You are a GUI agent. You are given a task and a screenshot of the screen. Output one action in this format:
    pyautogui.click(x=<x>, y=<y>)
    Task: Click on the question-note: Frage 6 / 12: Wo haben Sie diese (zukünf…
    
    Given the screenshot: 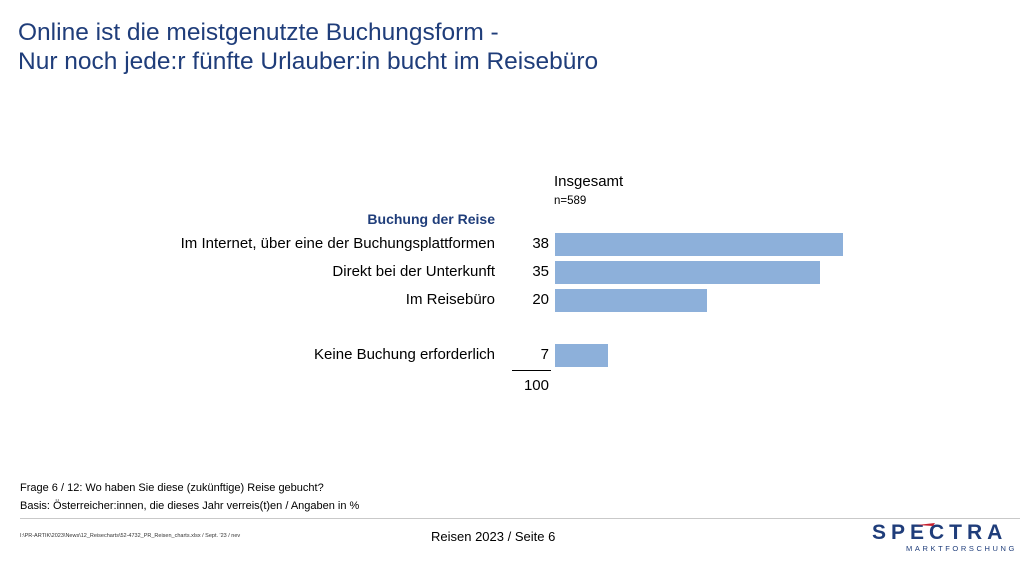 What is the action you would take?
    pyautogui.click(x=172, y=488)
    